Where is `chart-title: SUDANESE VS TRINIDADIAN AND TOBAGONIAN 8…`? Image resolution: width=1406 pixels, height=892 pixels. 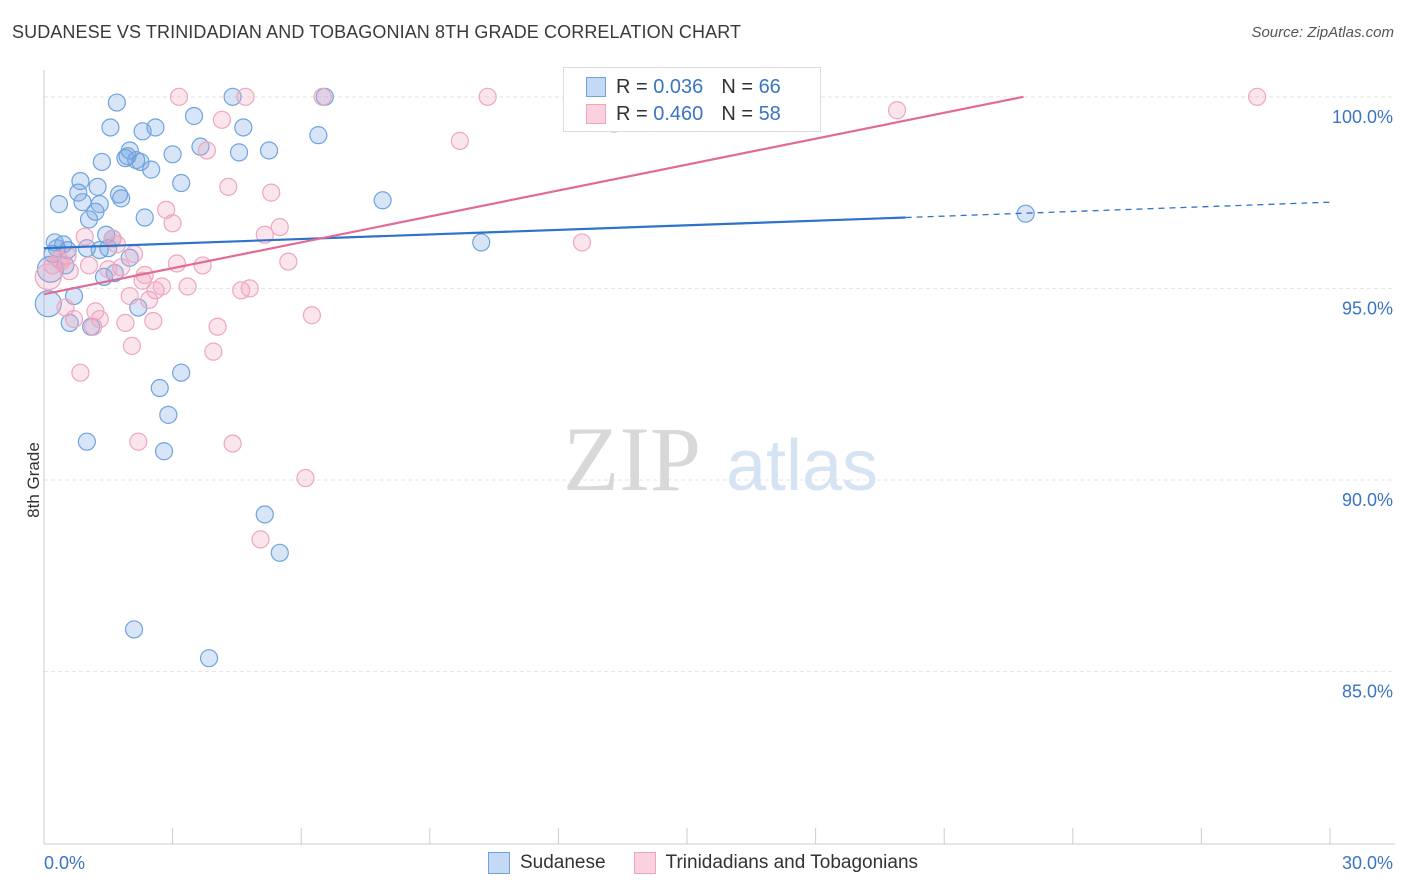
chart-title: SUDANESE VS TRINIDADIAN AND TOBAGONIAN 8… is located at coordinates (377, 32).